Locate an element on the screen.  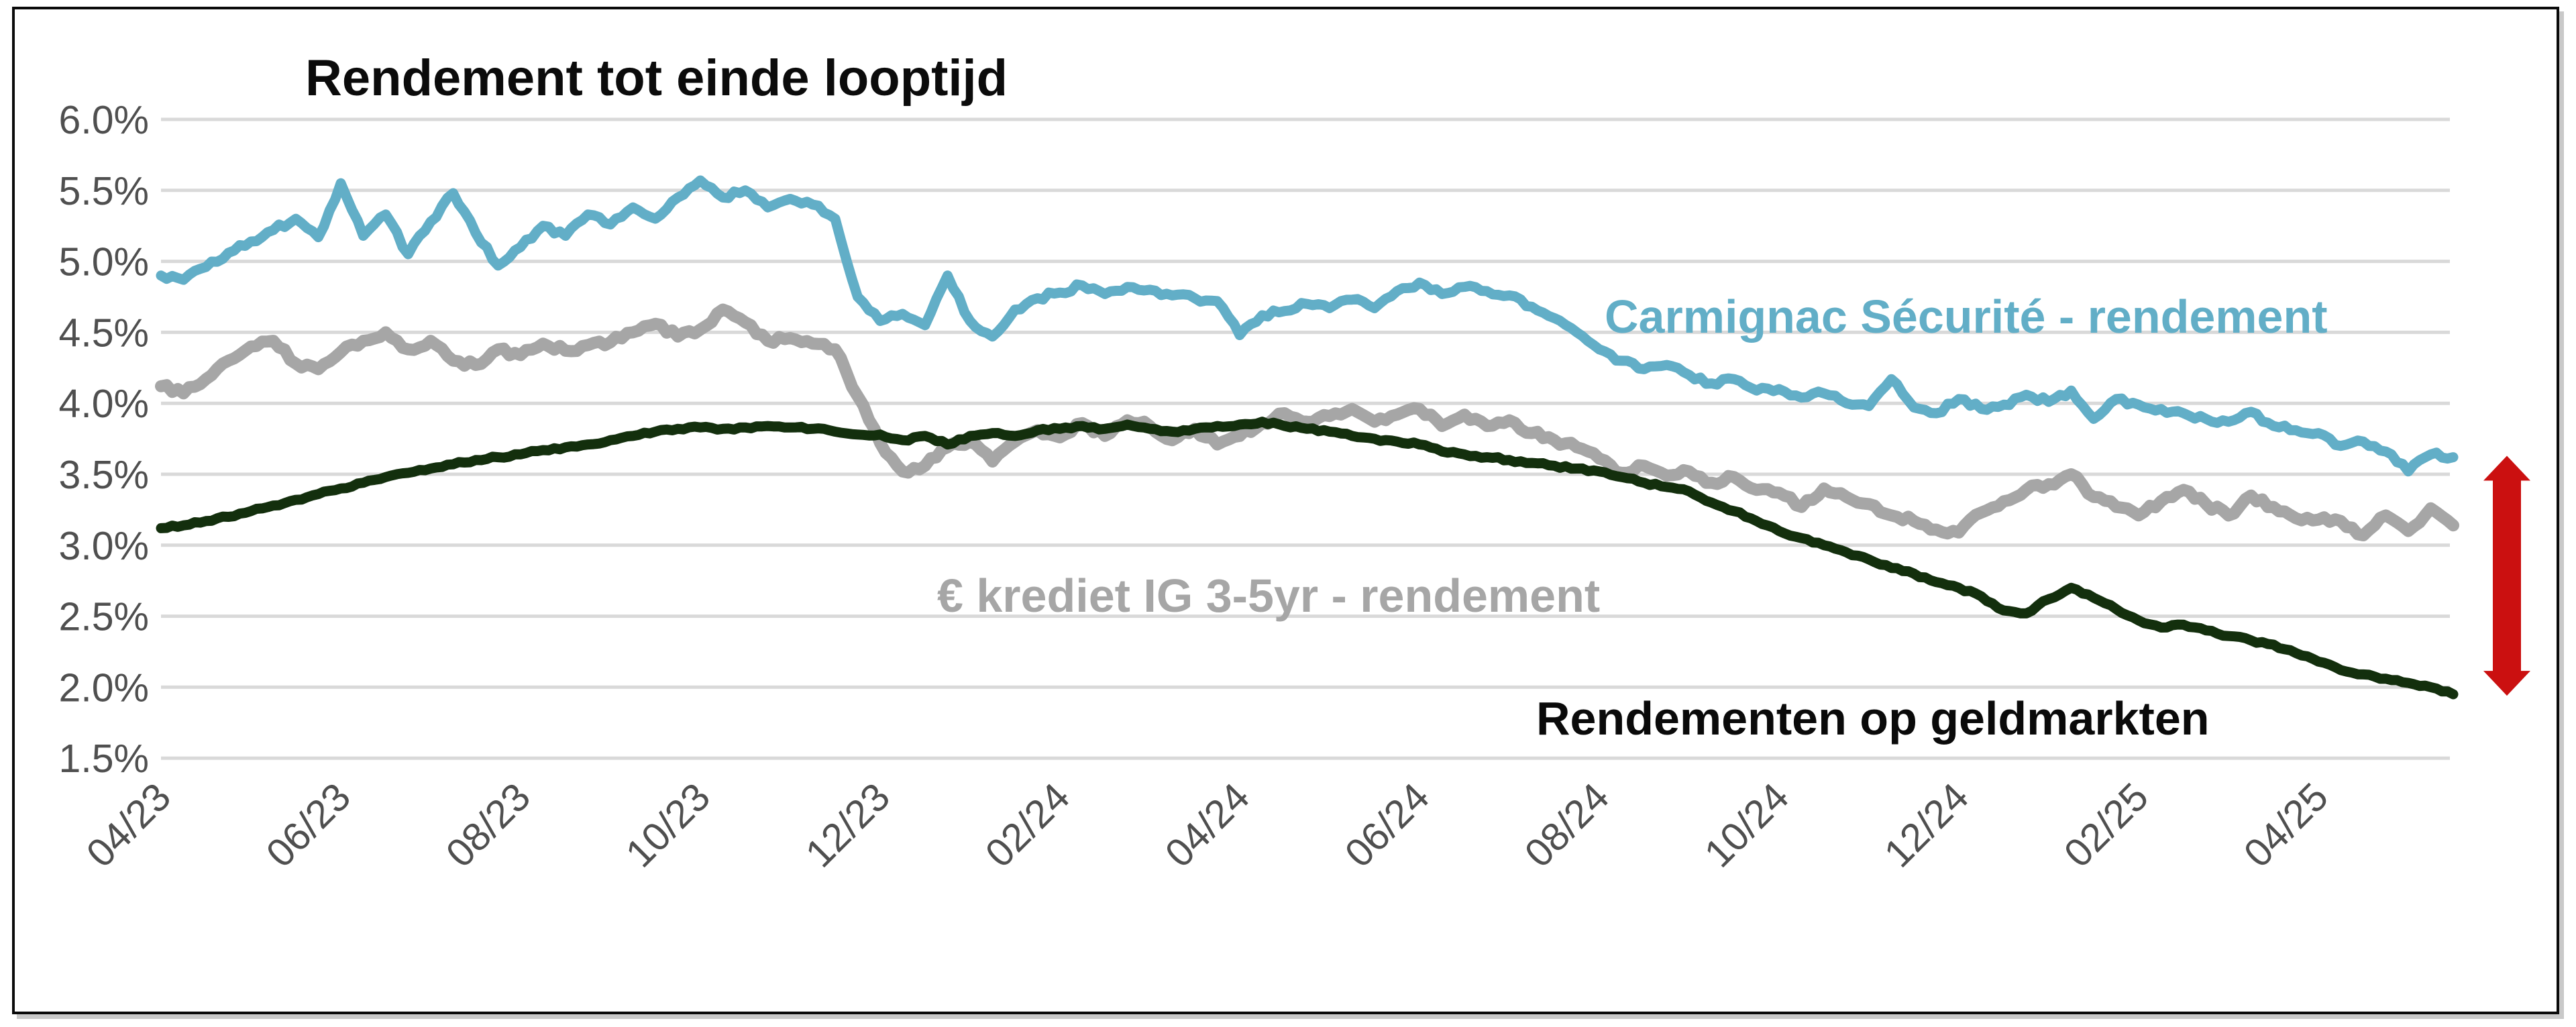
x-tick-04/24: 04/24 is located at coordinates (1207, 825).